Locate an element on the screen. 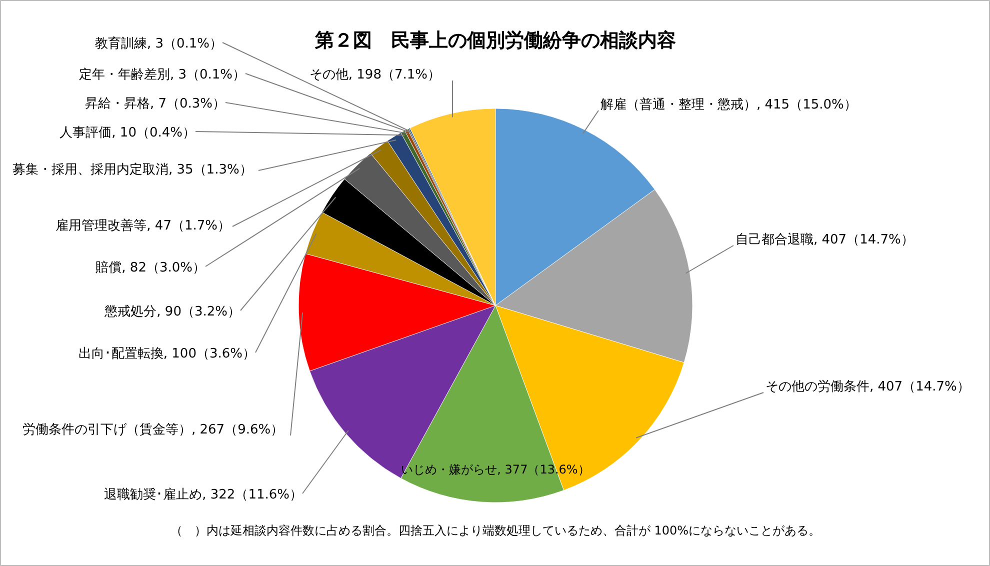 Image resolution: width=990 pixels, height=566 pixels. slice-label: その他, 198（7.1%） is located at coordinates (375, 75).